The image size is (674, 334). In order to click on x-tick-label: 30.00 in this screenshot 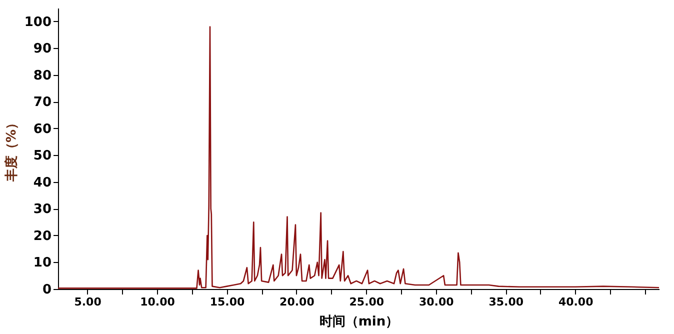, I will do `click(436, 302)`.